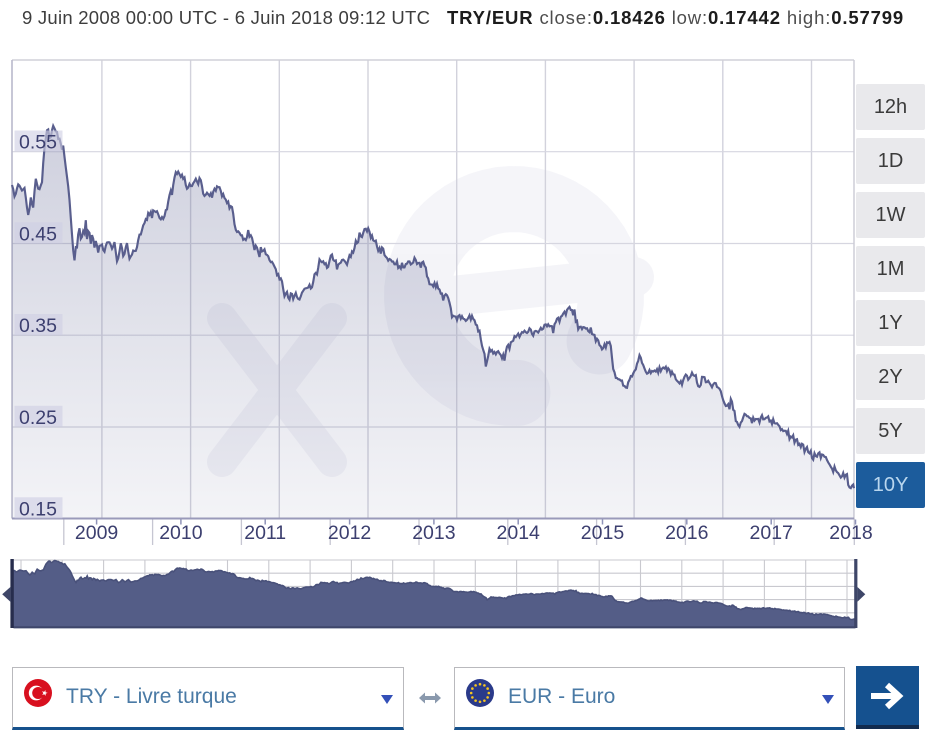 This screenshot has width=945, height=753. What do you see at coordinates (38, 234) in the screenshot?
I see `svg-text: 0.45` at bounding box center [38, 234].